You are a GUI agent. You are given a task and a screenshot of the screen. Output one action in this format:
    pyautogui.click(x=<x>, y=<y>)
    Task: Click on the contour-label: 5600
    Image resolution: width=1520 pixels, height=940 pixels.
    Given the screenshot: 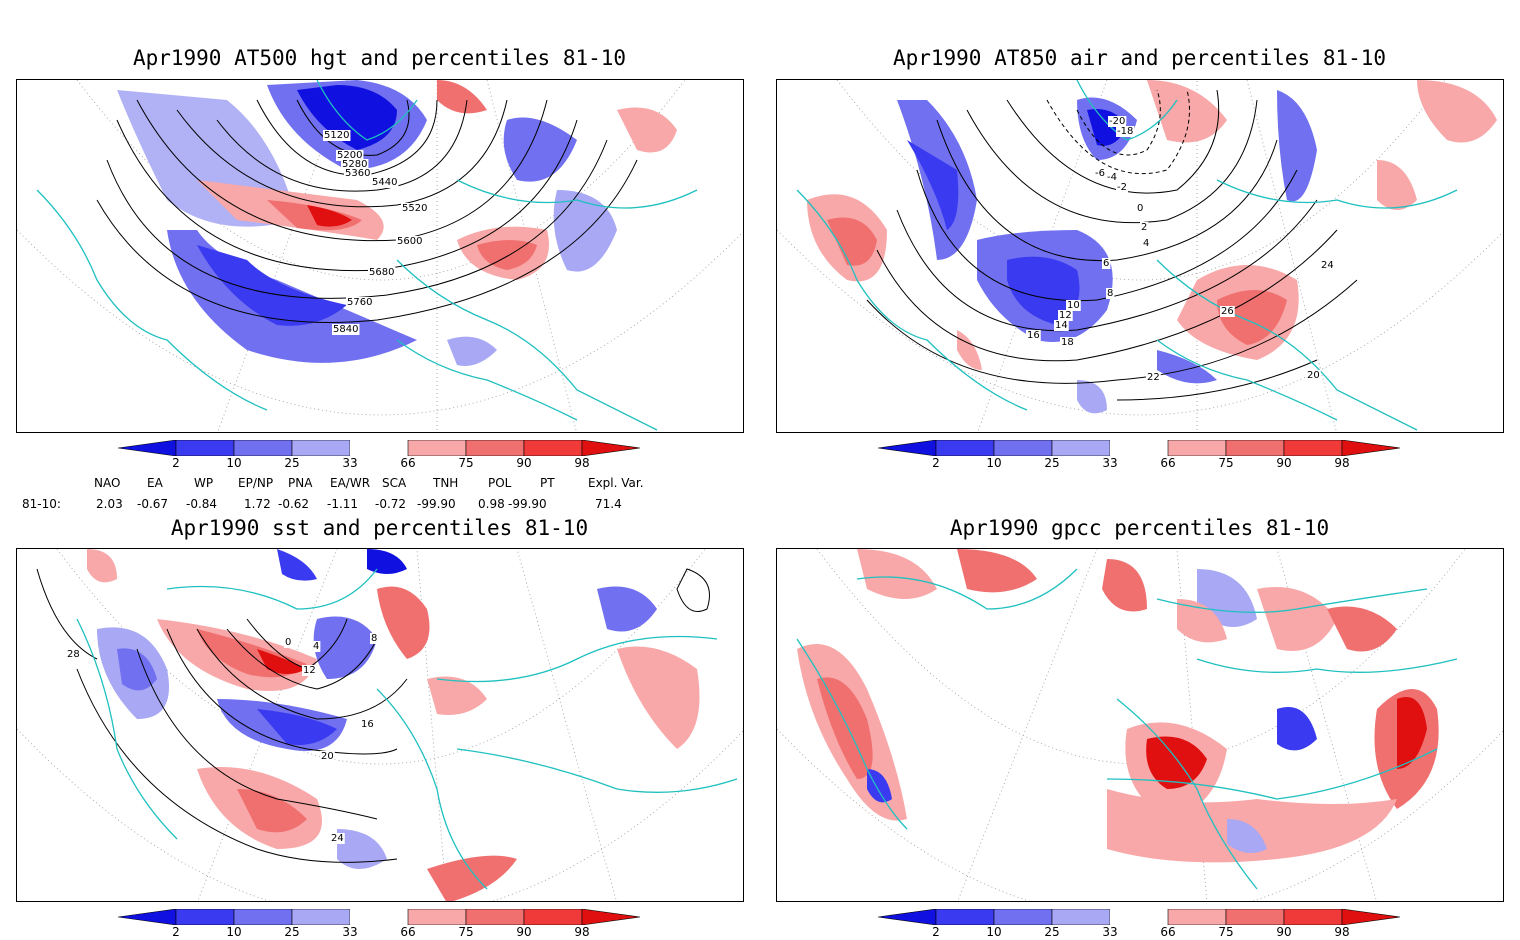 What is the action you would take?
    pyautogui.click(x=409, y=241)
    